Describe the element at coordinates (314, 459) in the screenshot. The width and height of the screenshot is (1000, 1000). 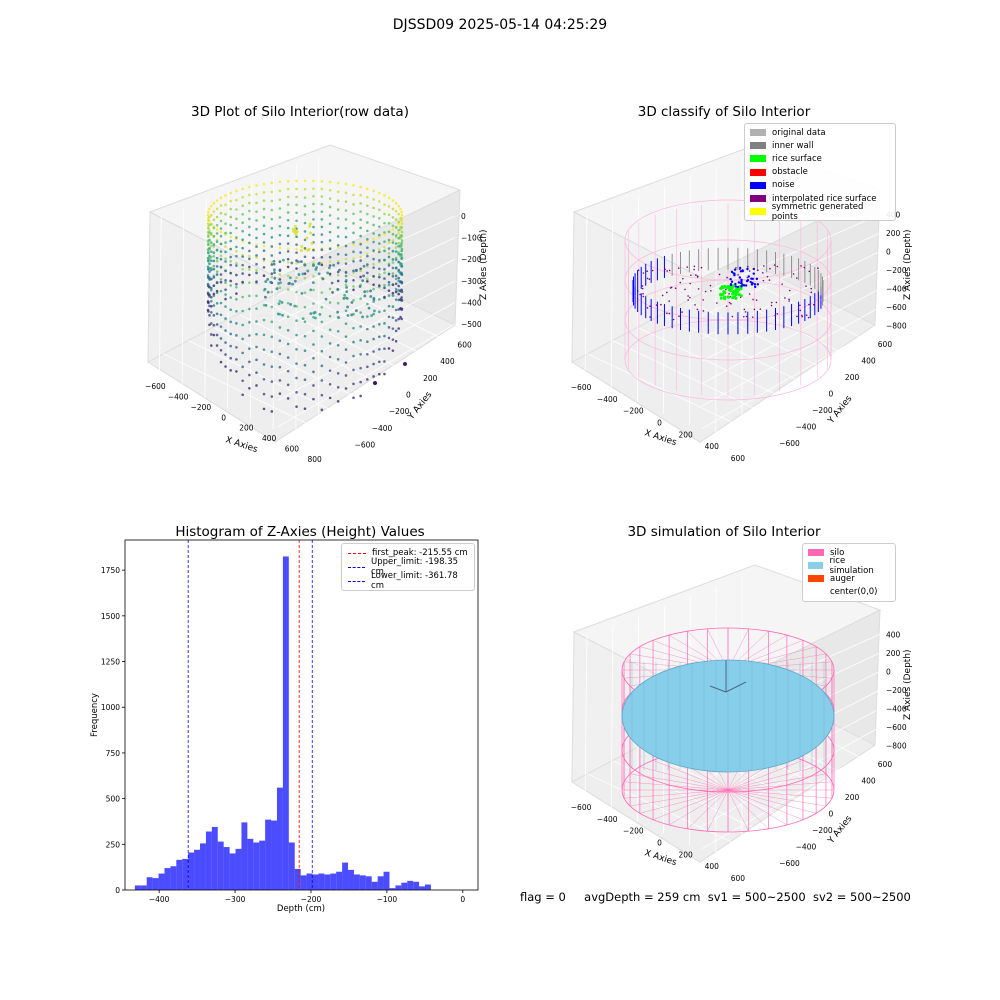
I see `plot1-xtick-7: 800` at that location.